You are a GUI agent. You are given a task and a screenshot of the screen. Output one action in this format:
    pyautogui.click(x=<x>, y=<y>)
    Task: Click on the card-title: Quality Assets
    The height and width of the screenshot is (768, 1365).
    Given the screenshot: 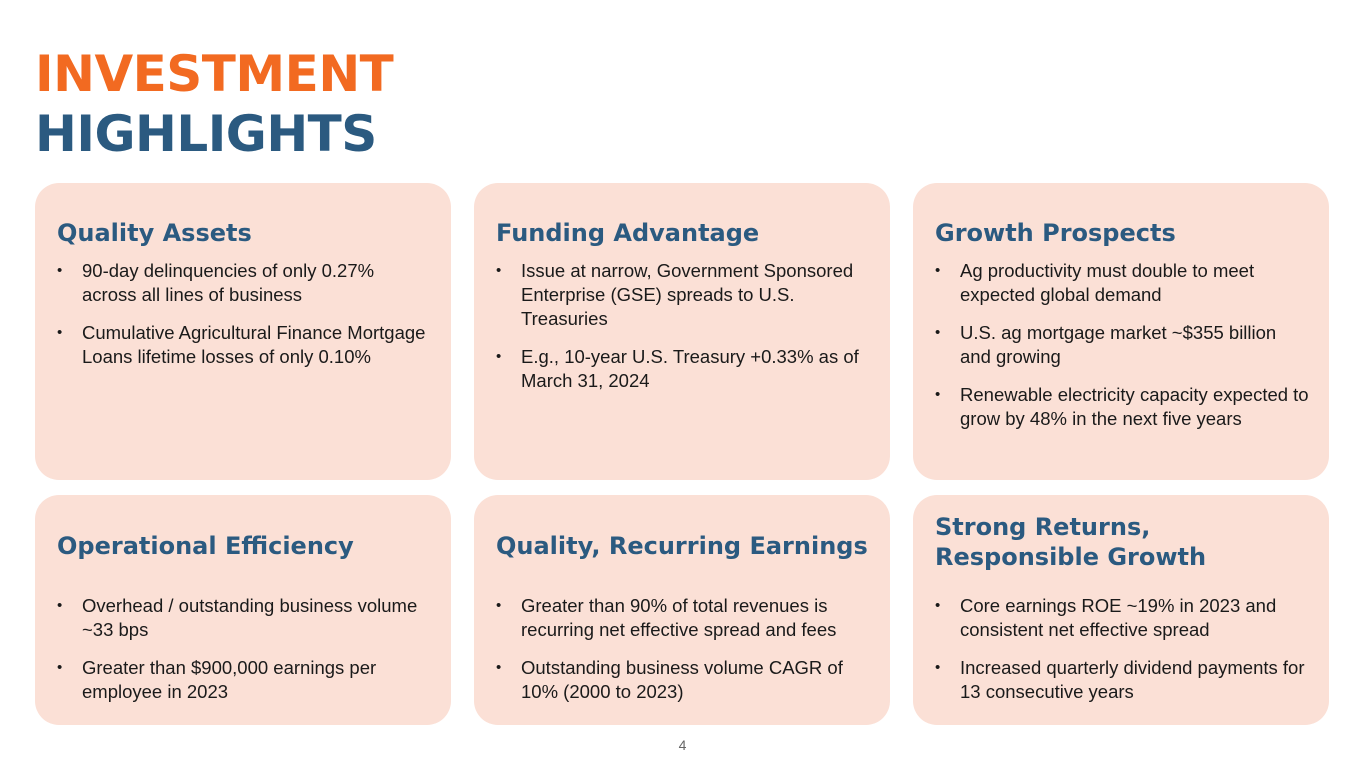 What is the action you would take?
    pyautogui.click(x=154, y=233)
    